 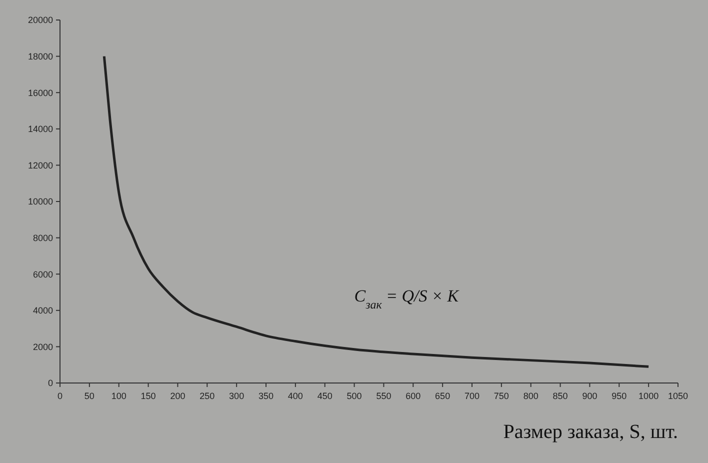 I want to click on x-tick-label: 50, so click(x=89, y=396).